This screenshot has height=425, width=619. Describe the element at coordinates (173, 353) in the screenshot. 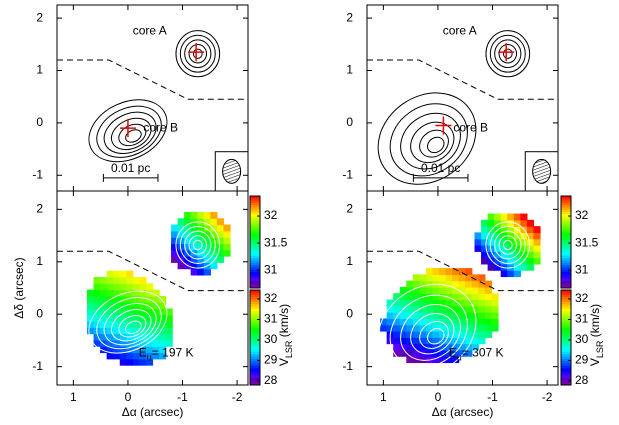

I see `energy-label-rest: = 197 K` at that location.